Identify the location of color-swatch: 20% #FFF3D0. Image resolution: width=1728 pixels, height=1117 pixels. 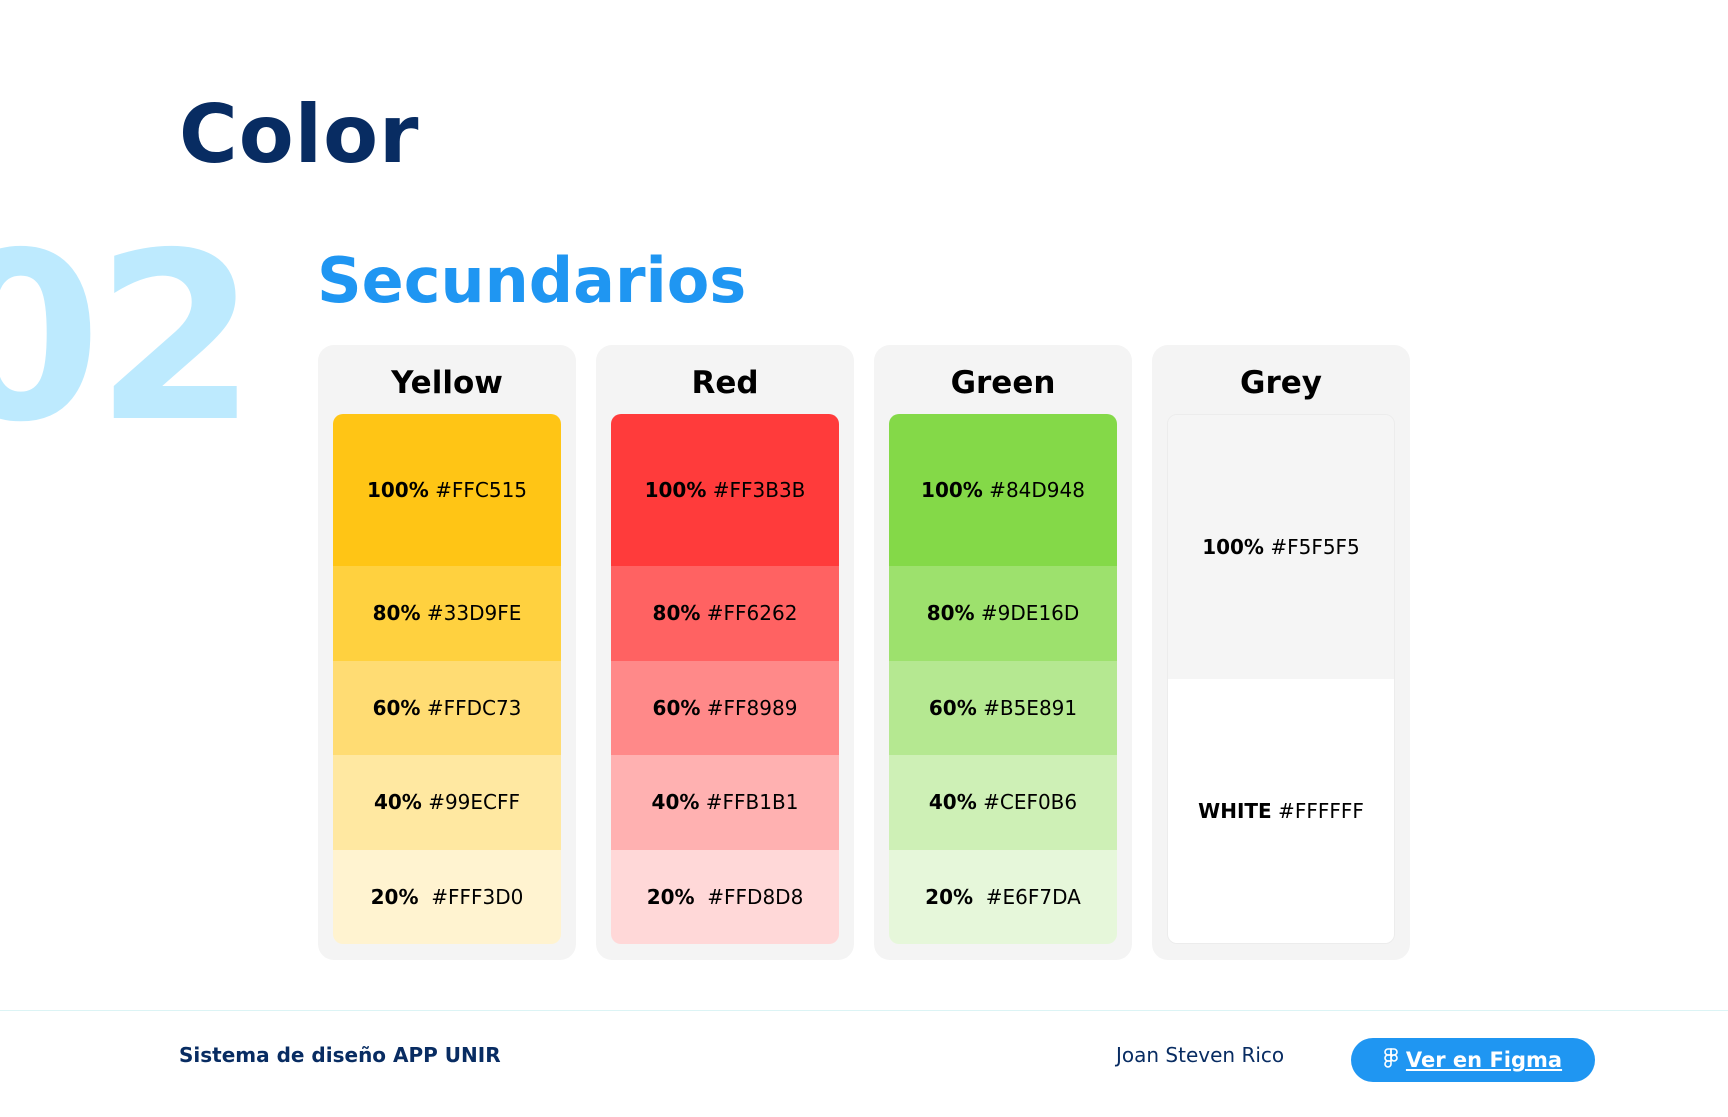
(447, 896).